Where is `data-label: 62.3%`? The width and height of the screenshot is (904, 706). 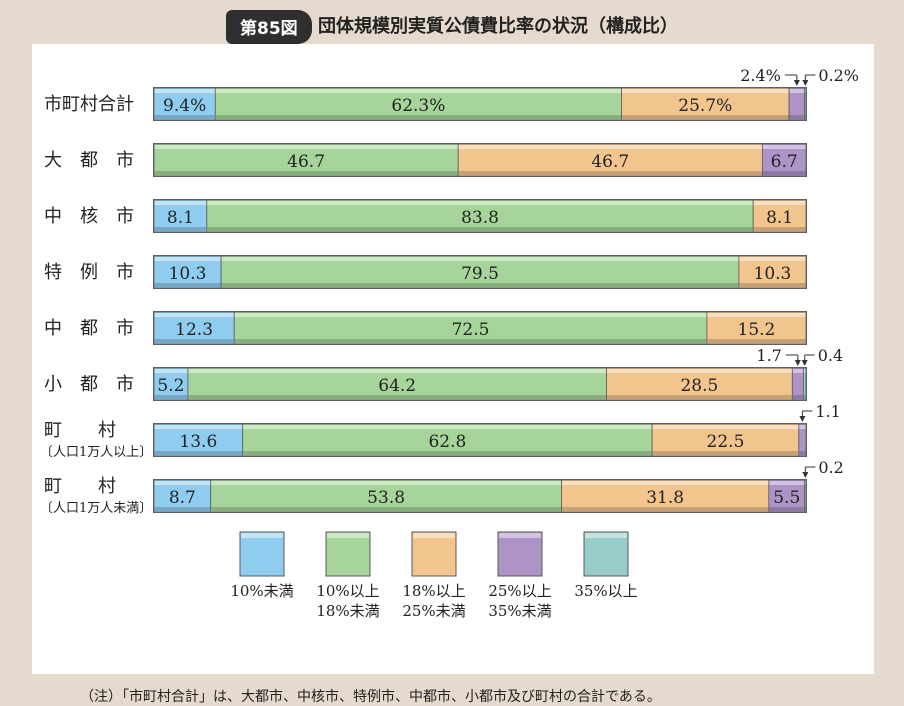 data-label: 62.3% is located at coordinates (418, 106).